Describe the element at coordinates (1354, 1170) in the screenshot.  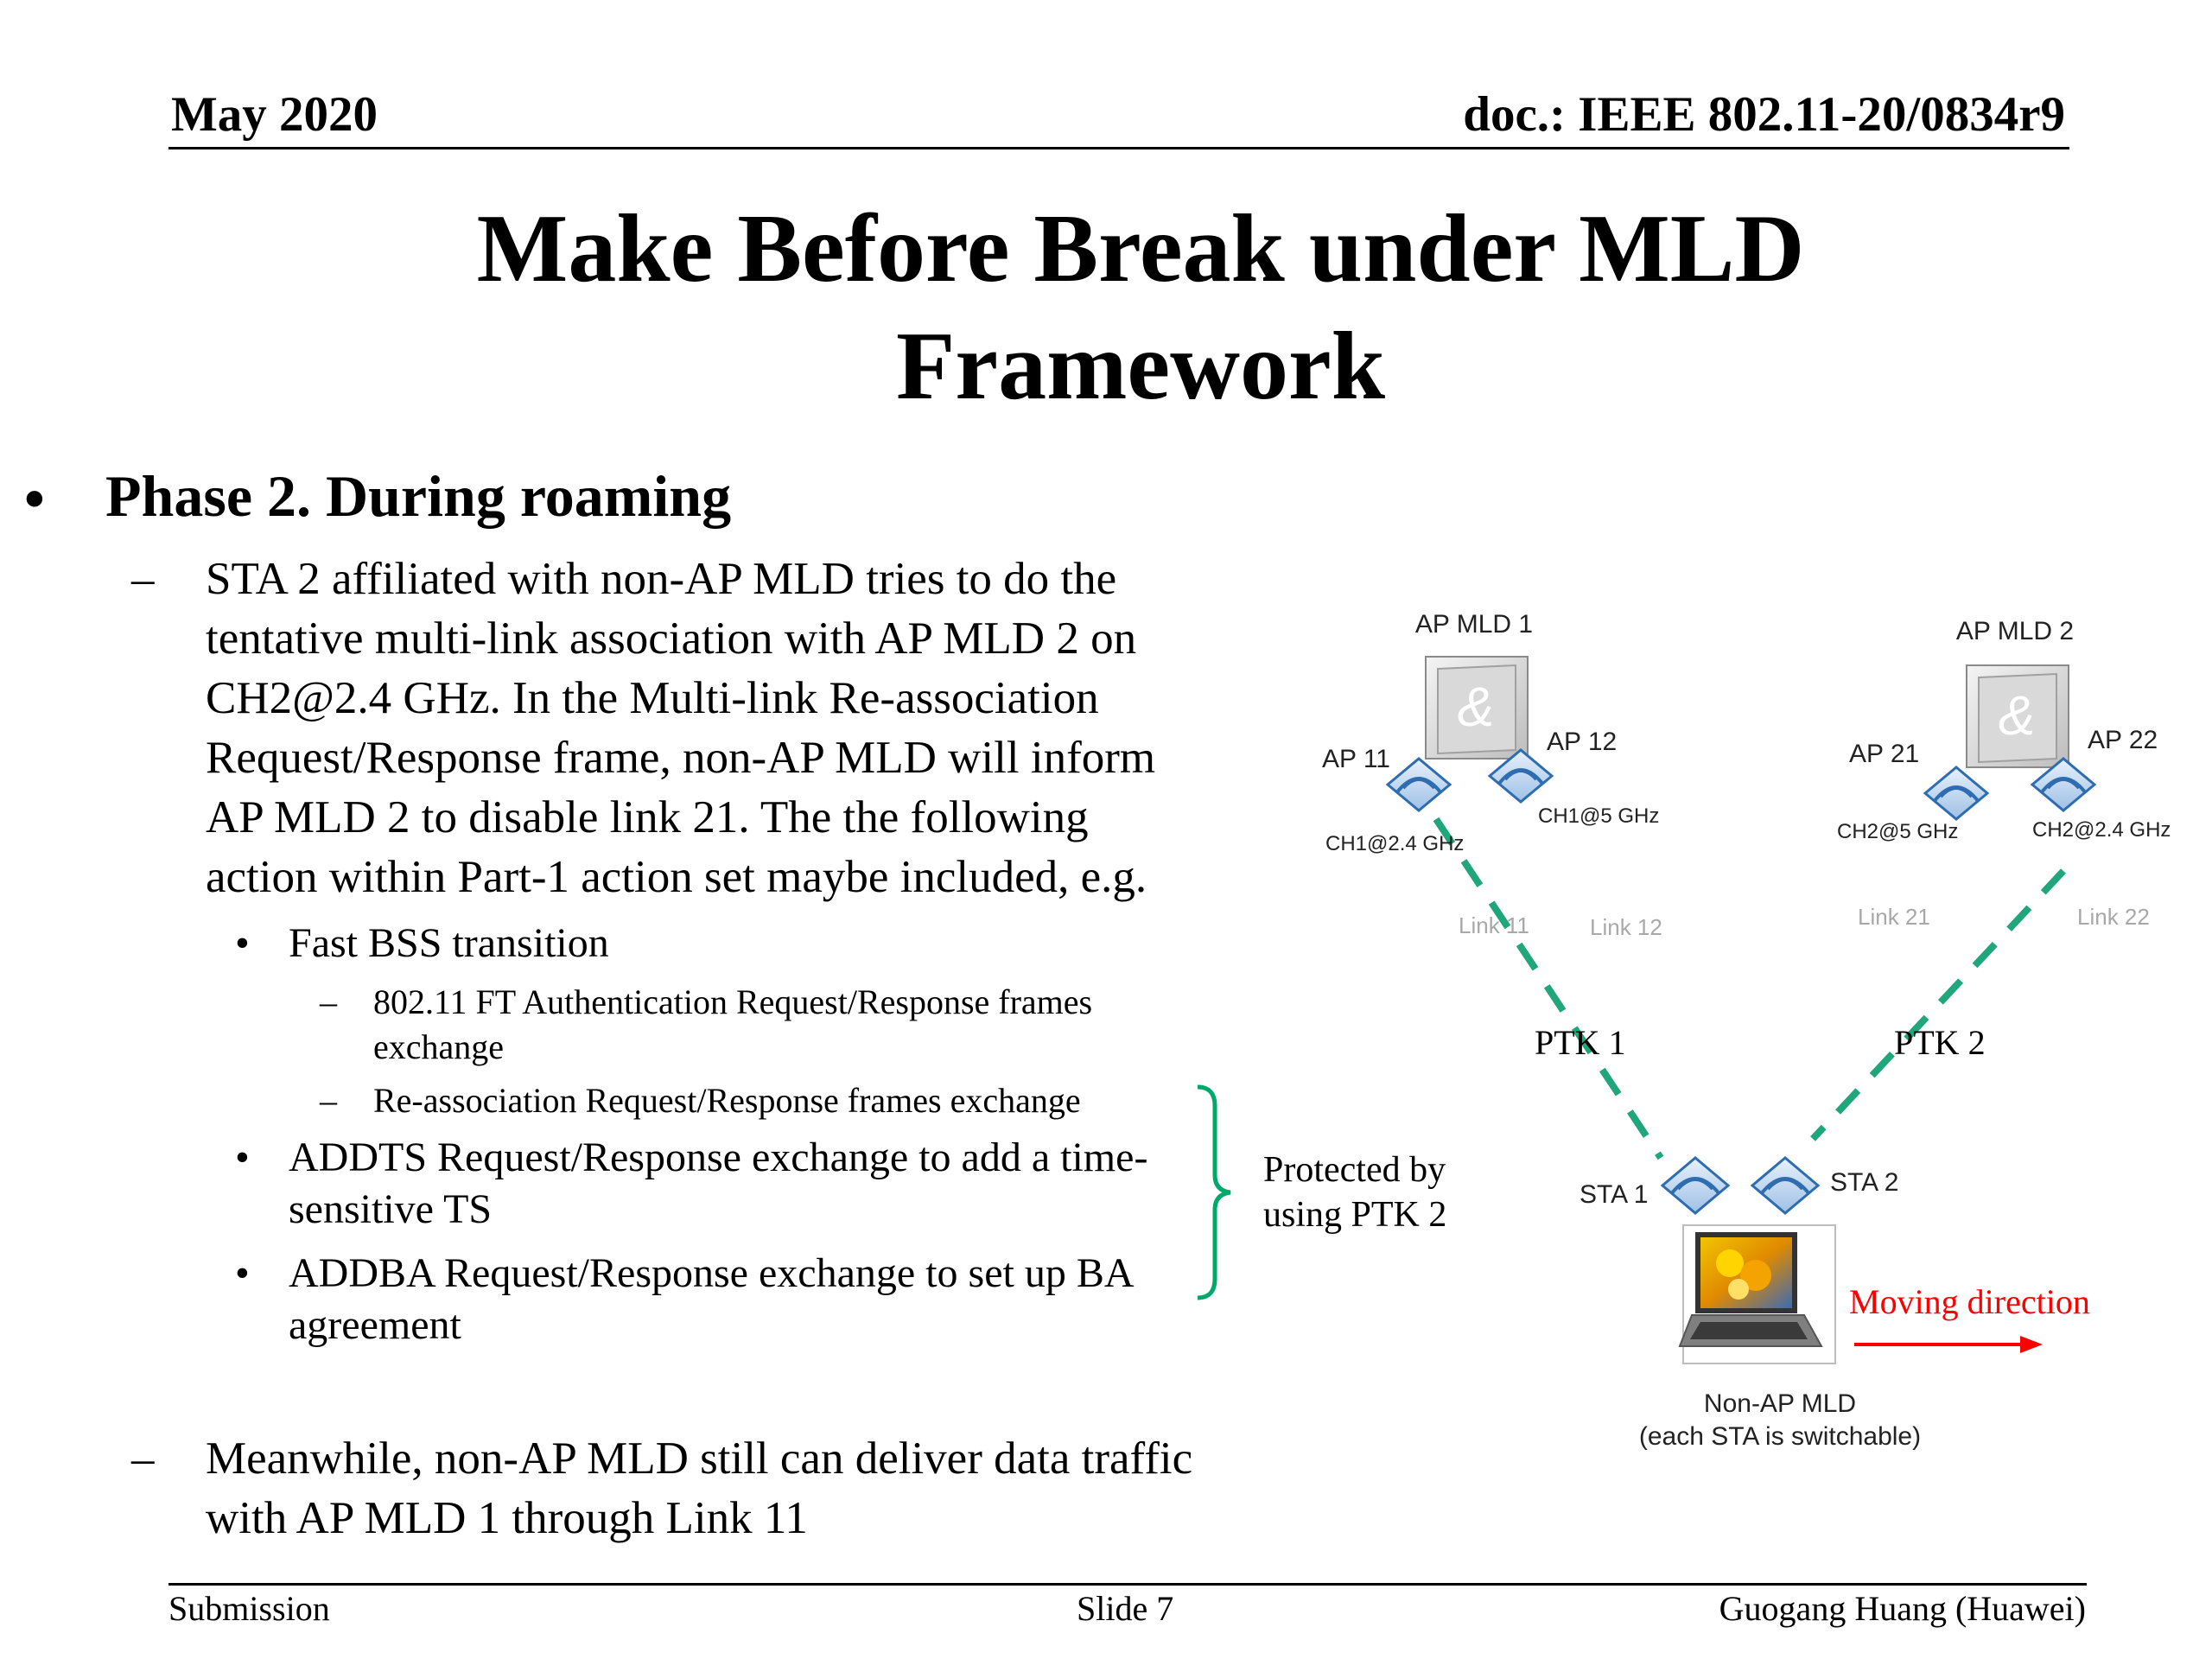
I see `note-line: Protected by` at that location.